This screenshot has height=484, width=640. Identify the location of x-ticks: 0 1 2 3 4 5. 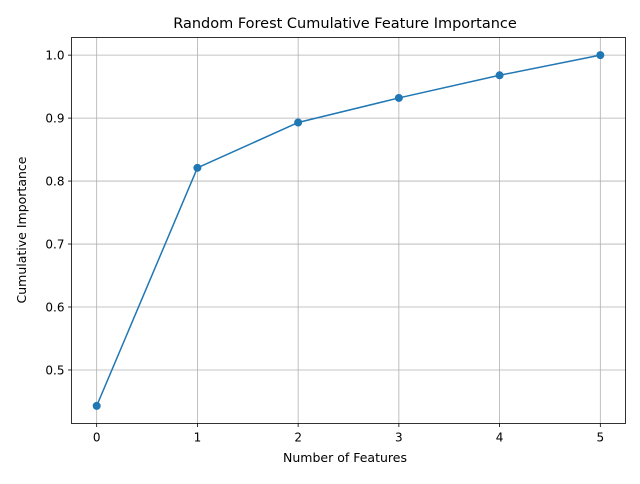
(348, 434).